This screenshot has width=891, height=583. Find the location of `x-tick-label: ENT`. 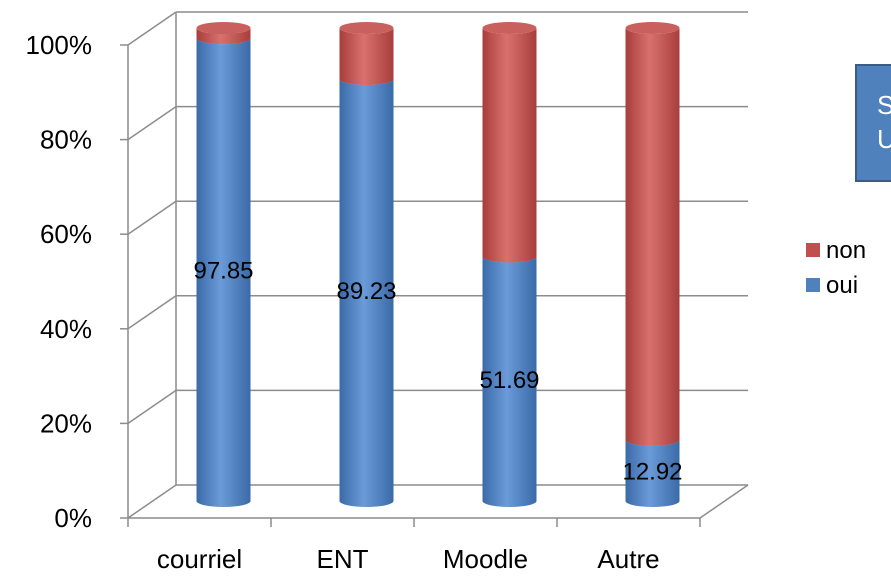

x-tick-label: ENT is located at coordinates (343, 559).